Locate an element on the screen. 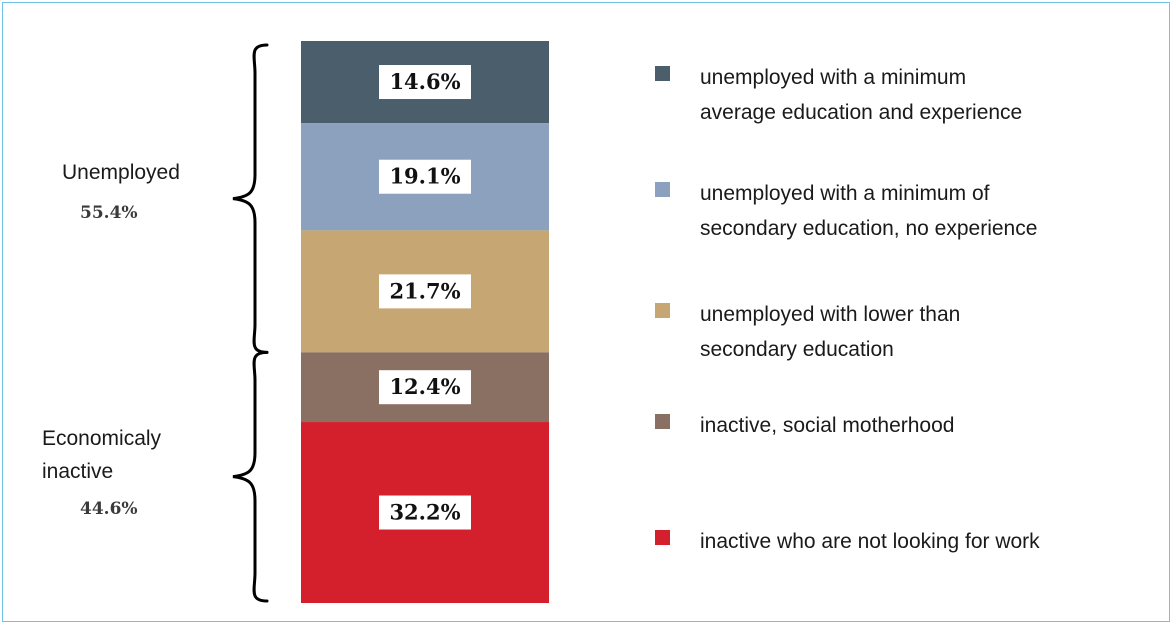 This screenshot has height=622, width=1173. segment-label-5: 32.2% is located at coordinates (424, 512).